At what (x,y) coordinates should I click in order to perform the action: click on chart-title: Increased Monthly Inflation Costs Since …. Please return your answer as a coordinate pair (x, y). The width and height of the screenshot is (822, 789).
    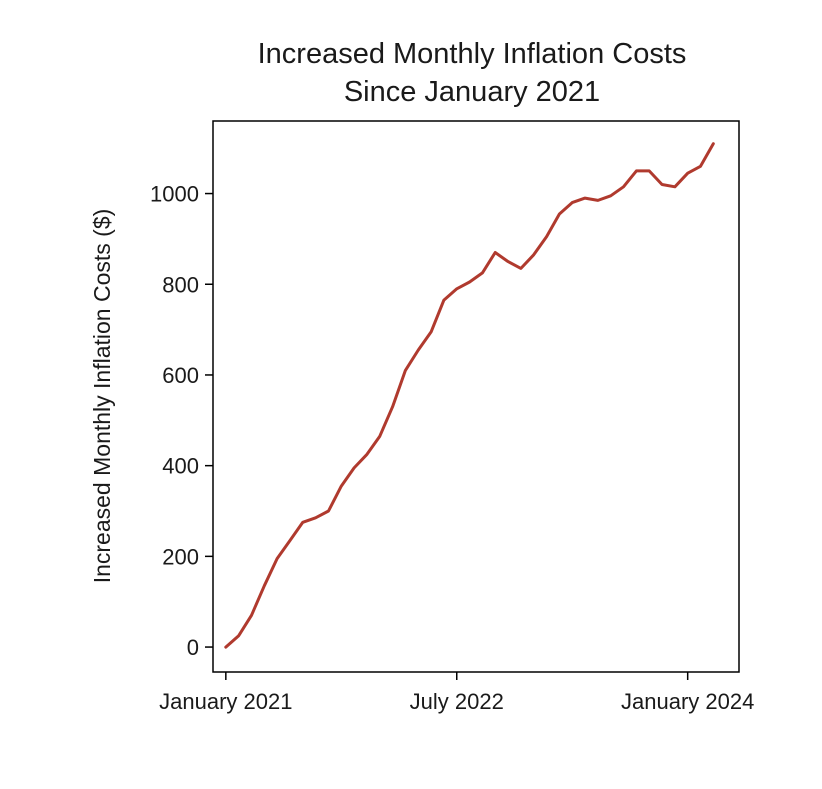
    Looking at the image, I should click on (472, 73).